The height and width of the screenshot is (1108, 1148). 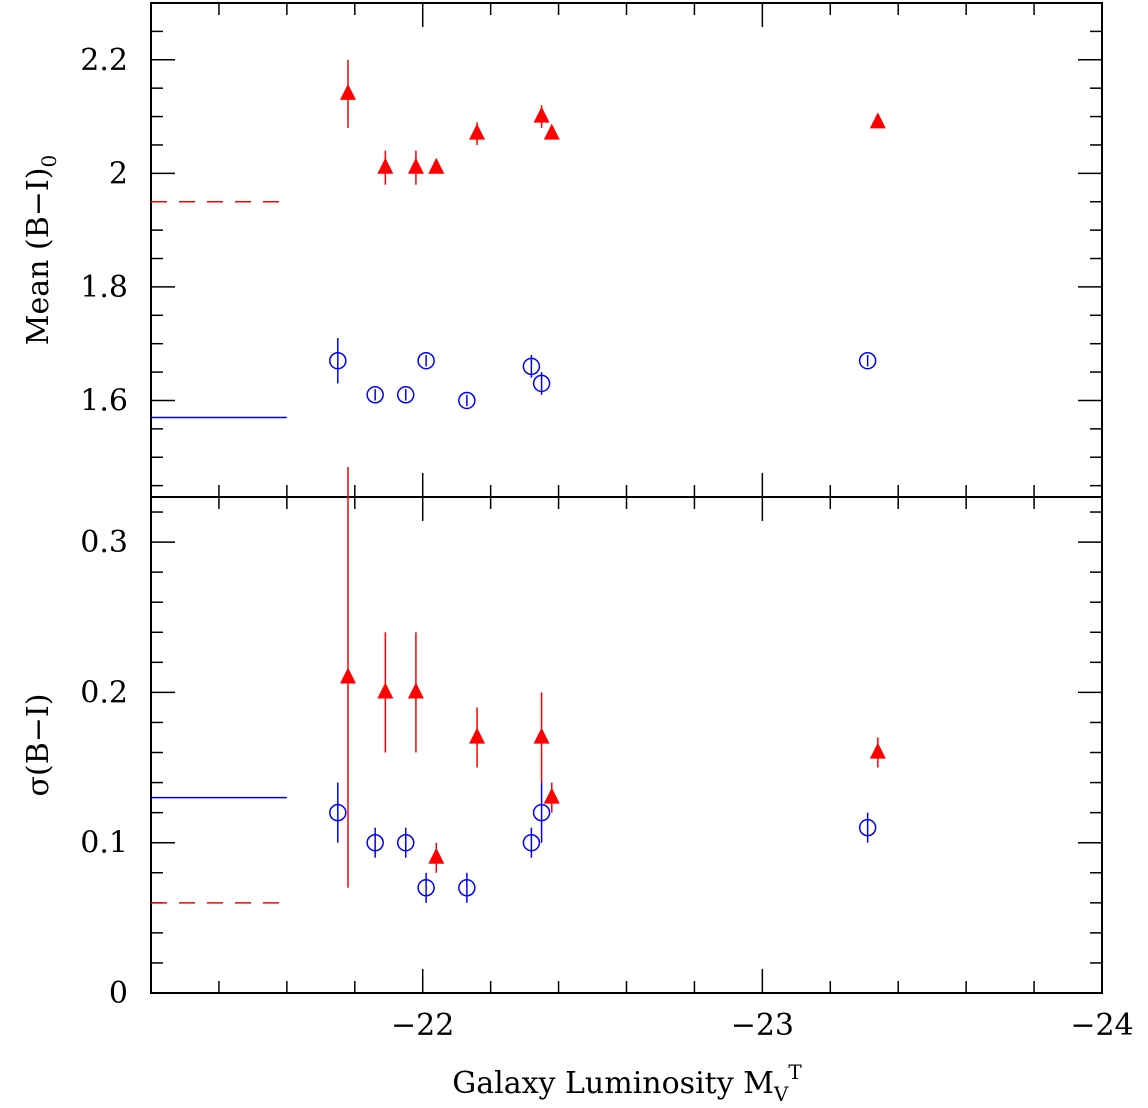 What do you see at coordinates (38, 745) in the screenshot?
I see `bottom-y-axis-title: σ(B−I)` at bounding box center [38, 745].